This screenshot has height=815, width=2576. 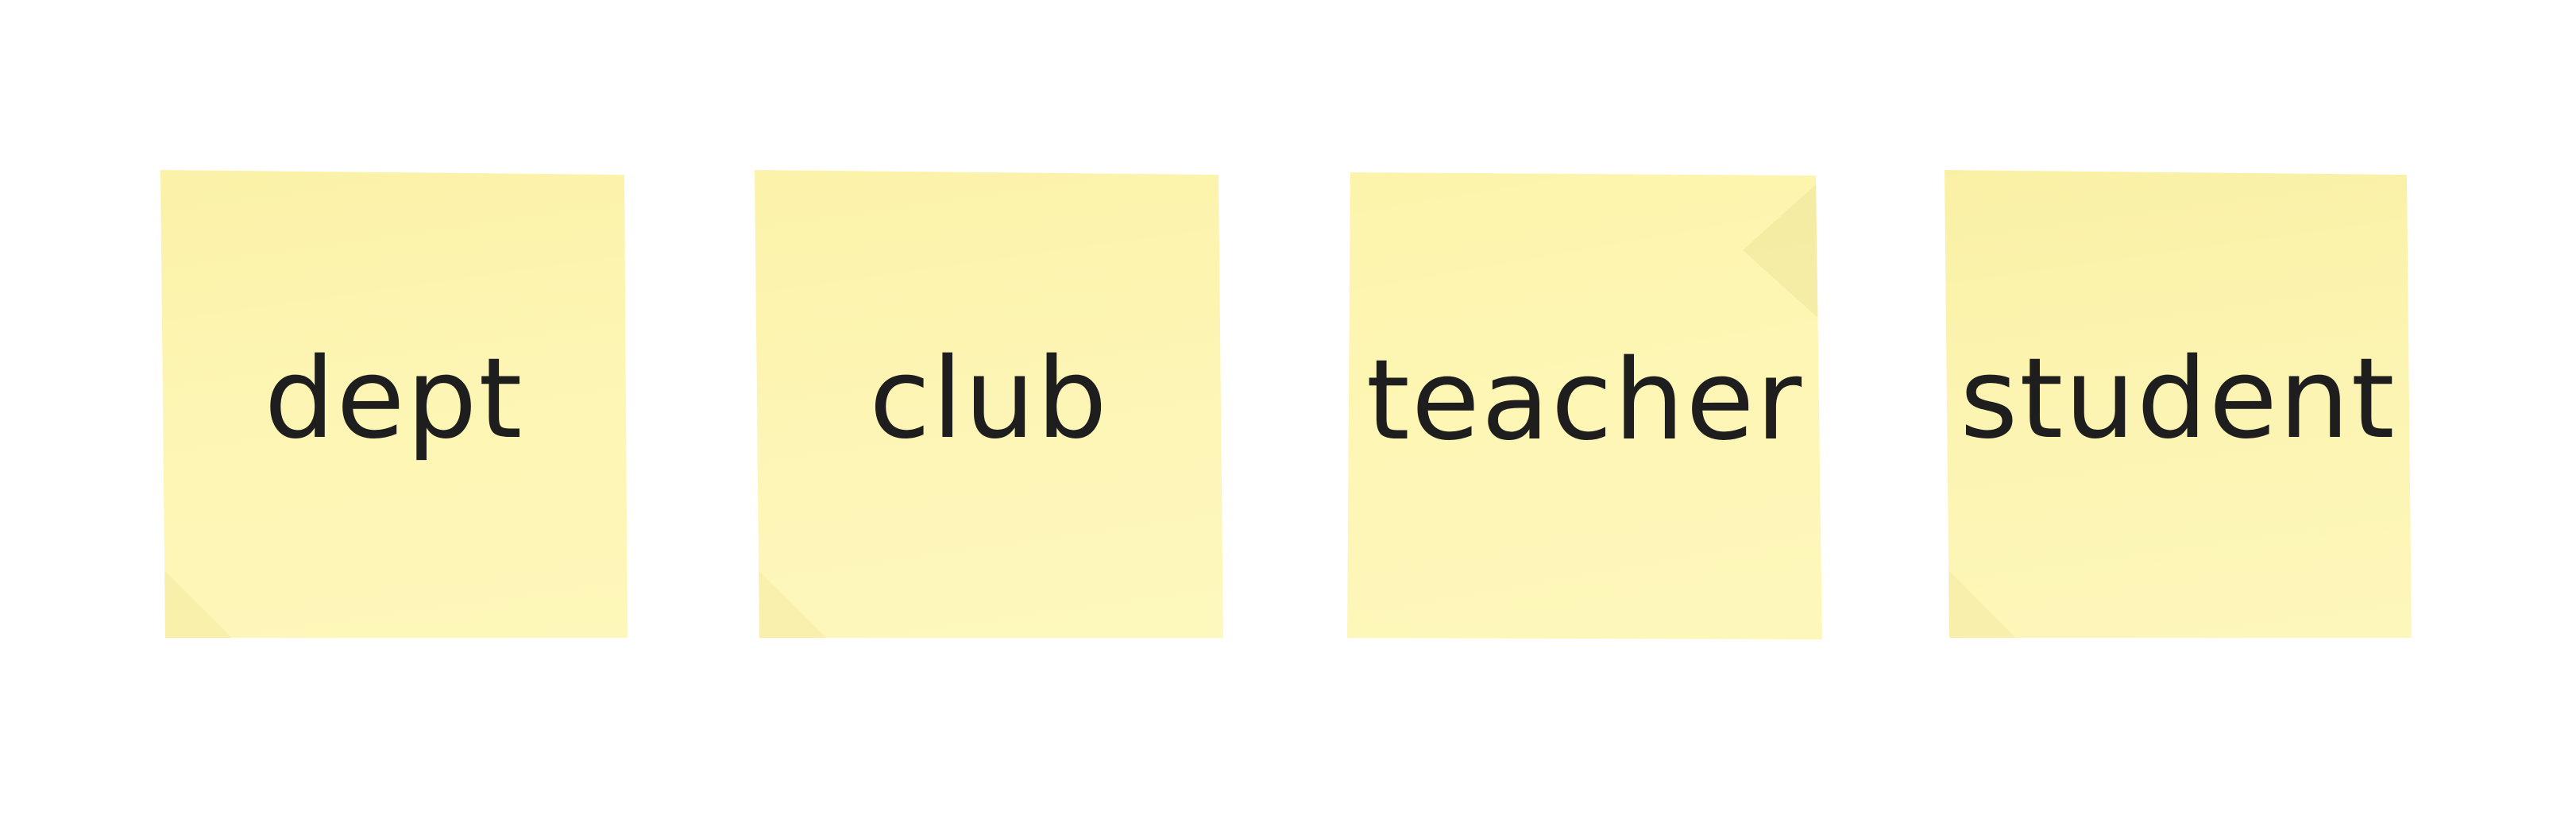 I want to click on sticky-note-label: student, so click(x=2178, y=399).